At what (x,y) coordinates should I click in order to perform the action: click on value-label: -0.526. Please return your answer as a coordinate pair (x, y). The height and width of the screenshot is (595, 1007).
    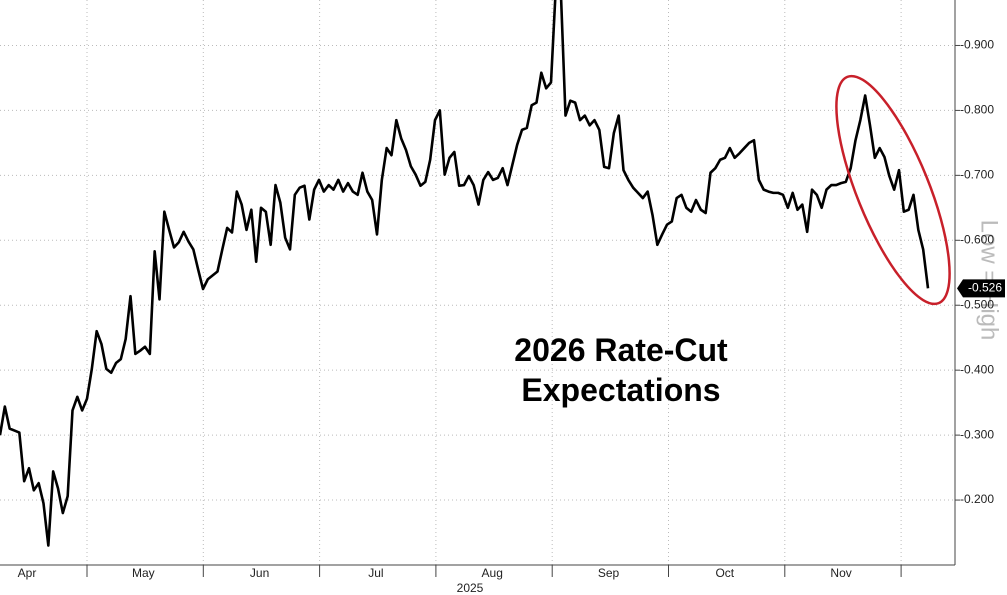
    Looking at the image, I should click on (985, 288).